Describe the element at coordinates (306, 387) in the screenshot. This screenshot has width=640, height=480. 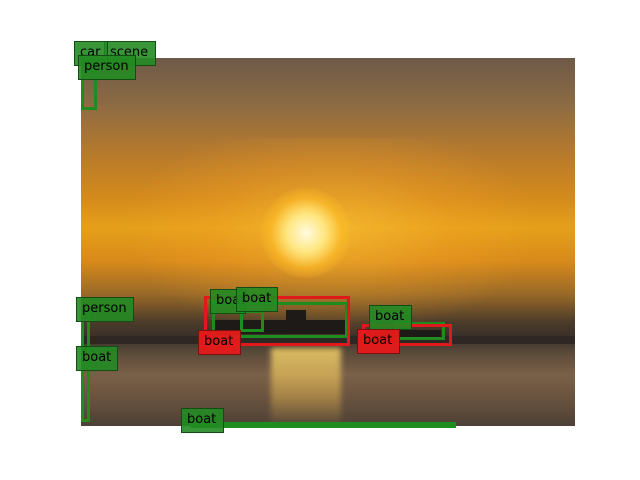
I see `sun-reflection` at that location.